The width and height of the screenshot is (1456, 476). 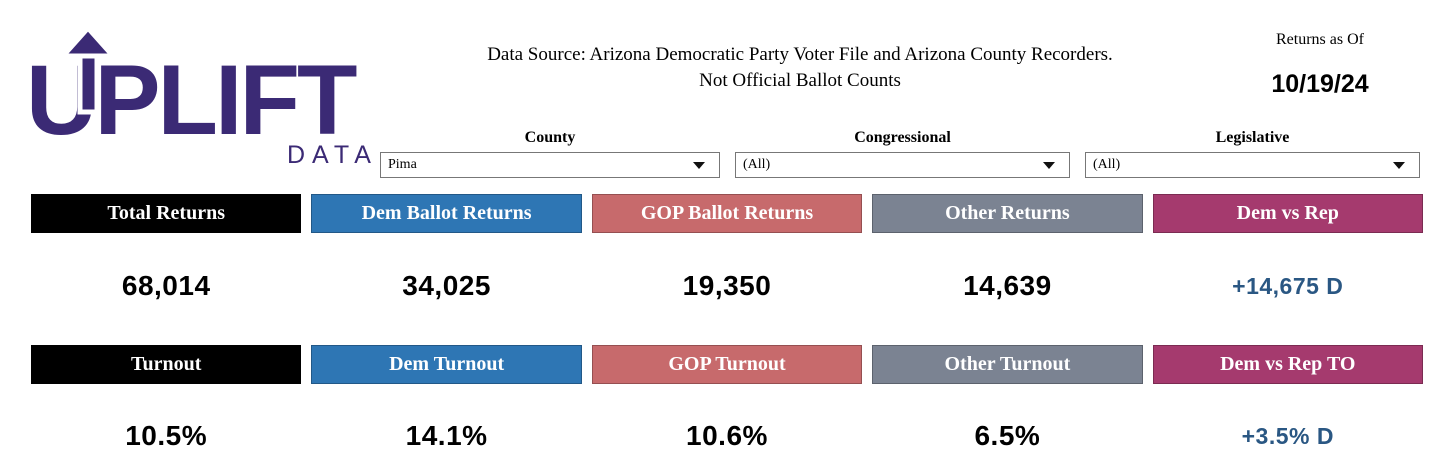 What do you see at coordinates (446, 213) in the screenshot?
I see `dem-ballot-returns-header: Dem Ballot Returns` at bounding box center [446, 213].